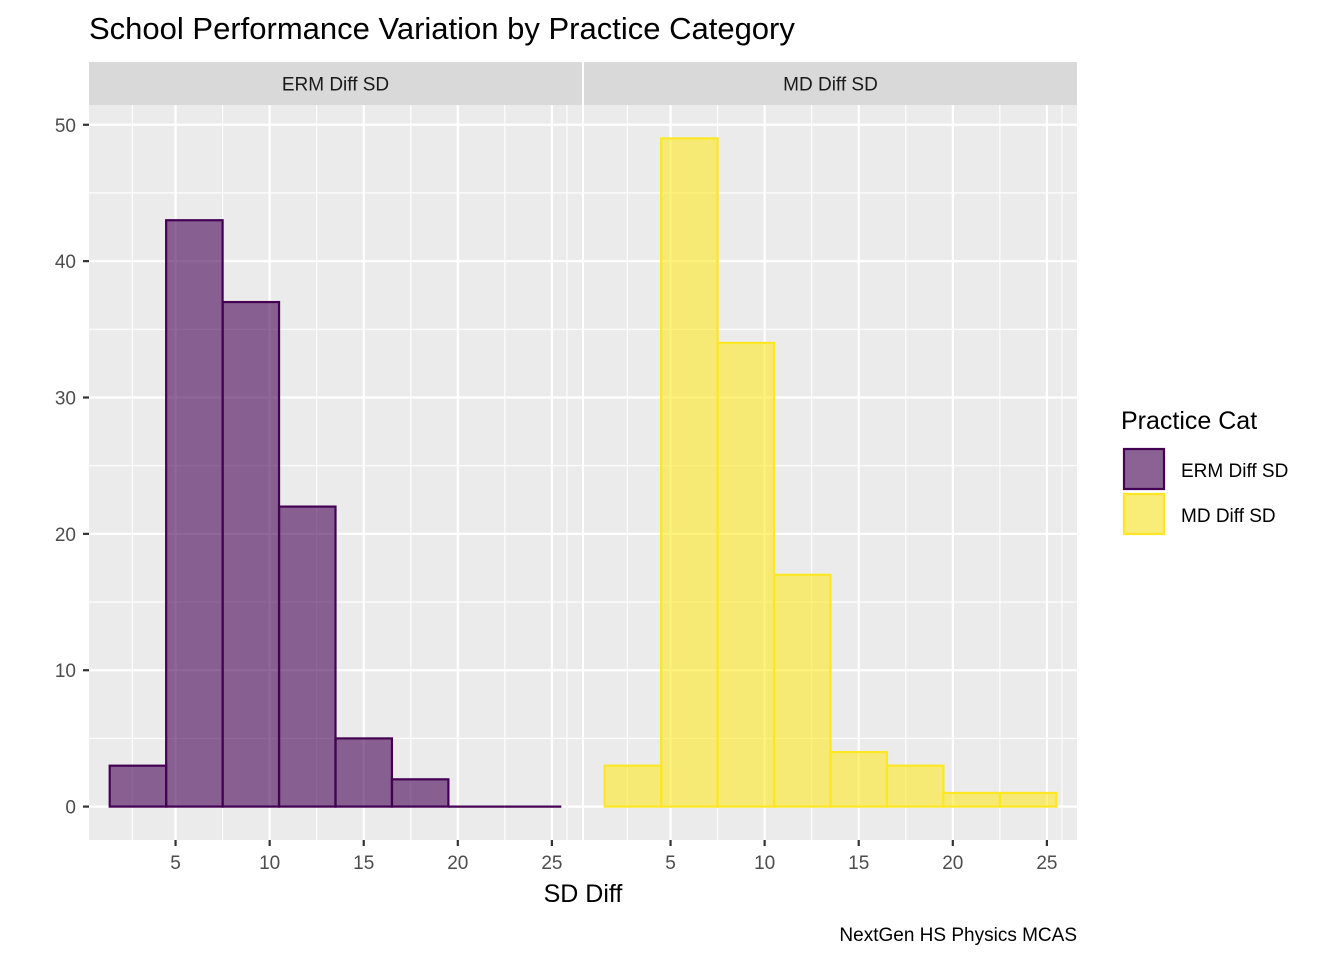 Image resolution: width=1344 pixels, height=960 pixels. I want to click on y-tick-label: 40, so click(65, 262).